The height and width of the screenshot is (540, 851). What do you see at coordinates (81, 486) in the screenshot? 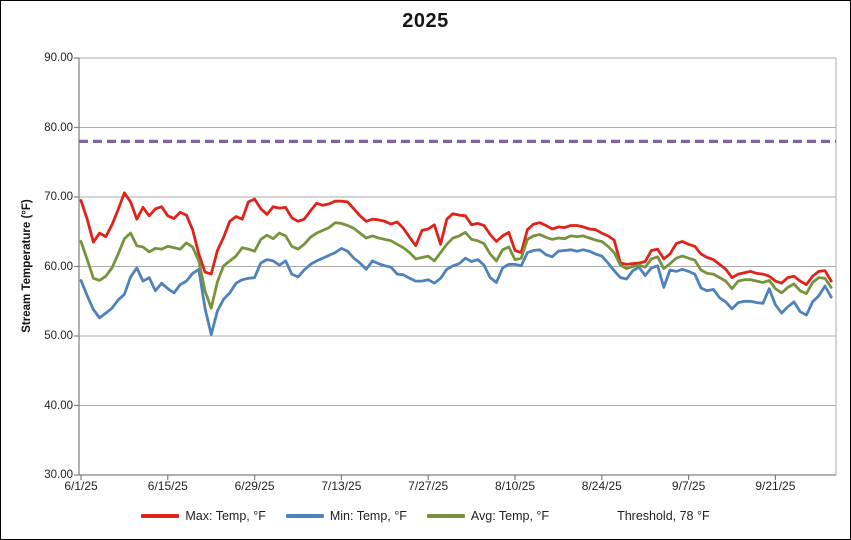
I see `x-tick-label: 6/1/25` at bounding box center [81, 486].